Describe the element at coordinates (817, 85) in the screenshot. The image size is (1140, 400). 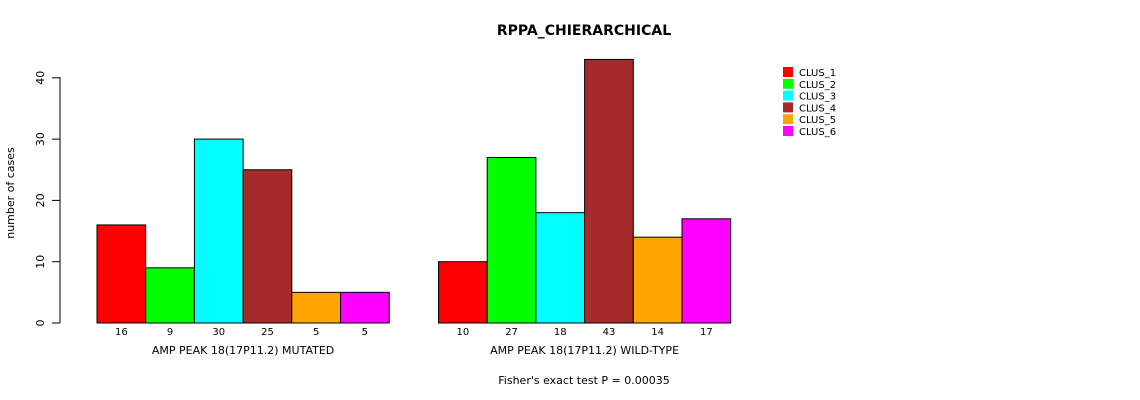
I see `legend-label-clus2: CLUS_2` at that location.